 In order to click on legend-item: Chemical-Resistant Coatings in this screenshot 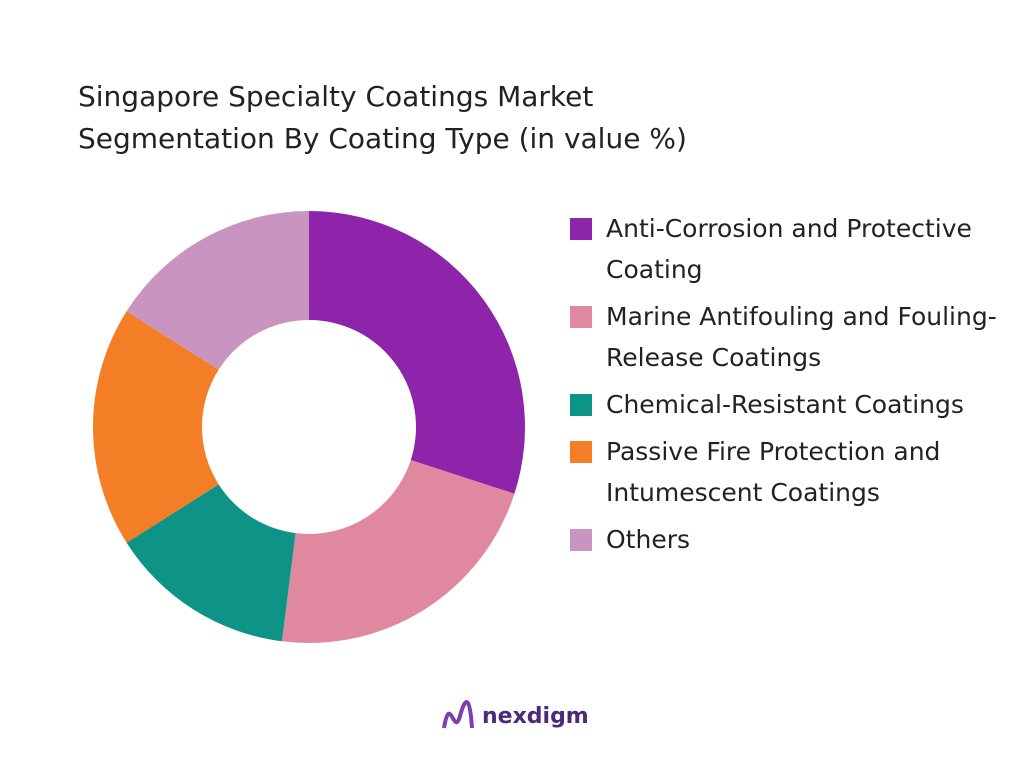, I will do `click(790, 404)`.